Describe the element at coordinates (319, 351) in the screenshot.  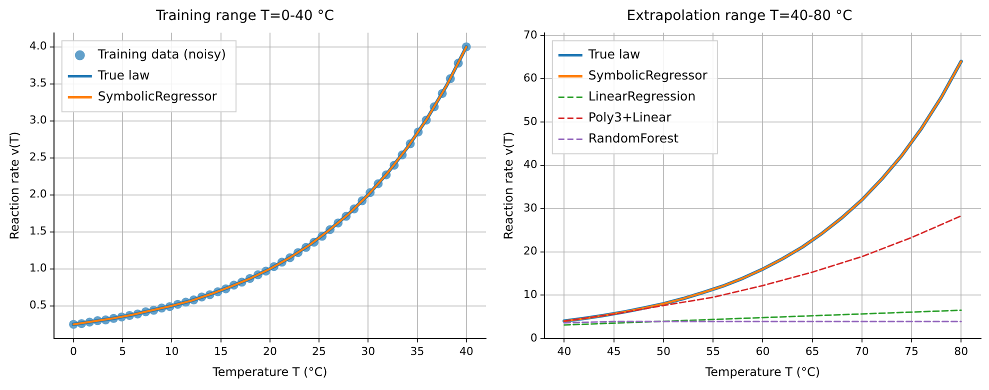
I see `x-tick-label: 25` at that location.